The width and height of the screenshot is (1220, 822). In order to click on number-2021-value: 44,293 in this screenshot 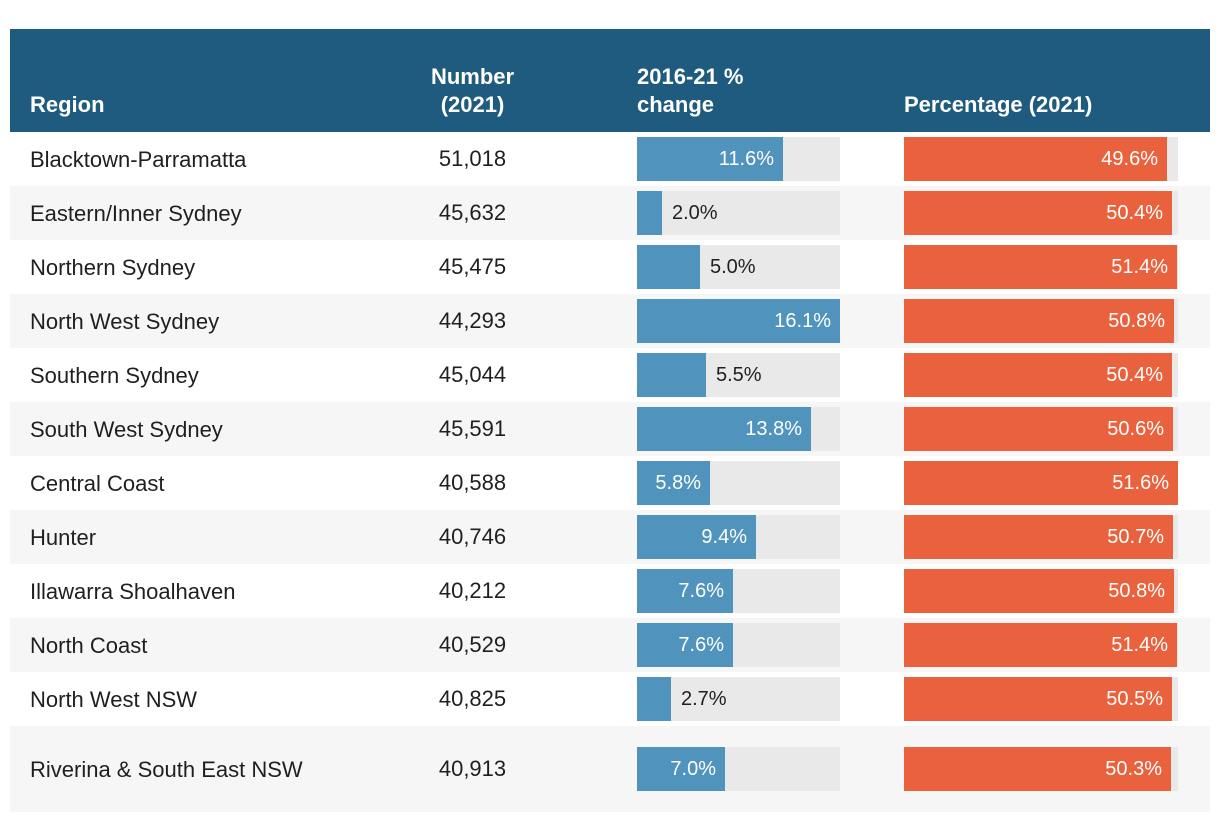, I will do `click(472, 320)`.